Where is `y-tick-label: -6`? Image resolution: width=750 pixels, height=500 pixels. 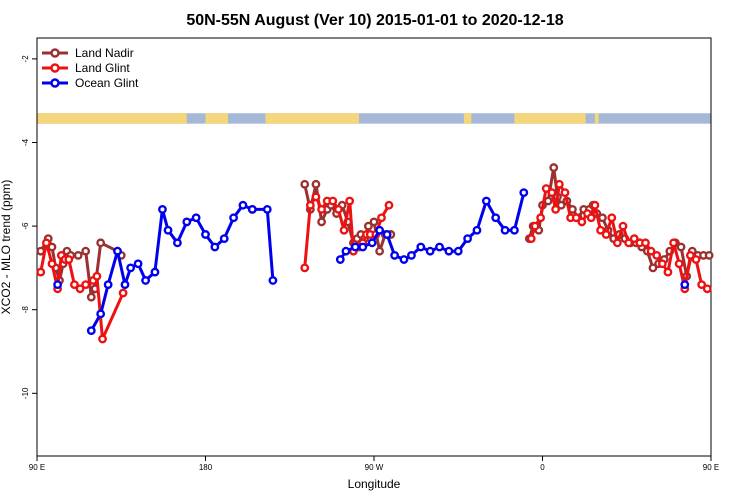
y-tick-label: -6 is located at coordinates (25, 226).